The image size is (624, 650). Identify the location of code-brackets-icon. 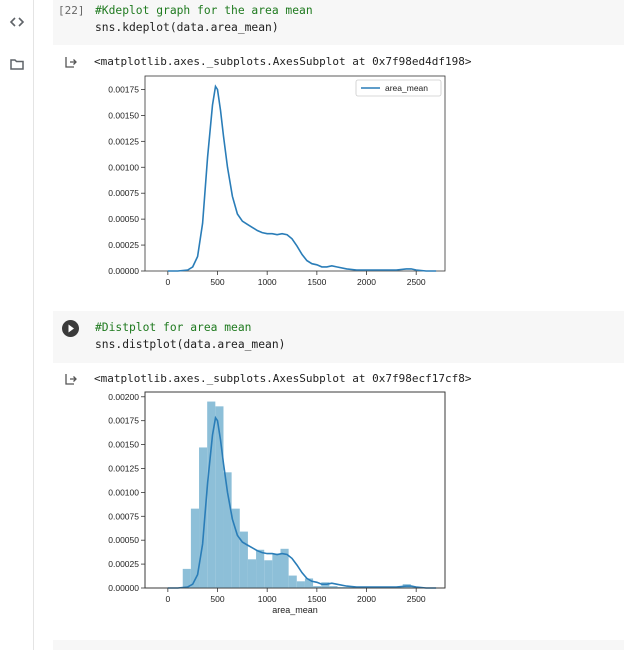
(17, 22).